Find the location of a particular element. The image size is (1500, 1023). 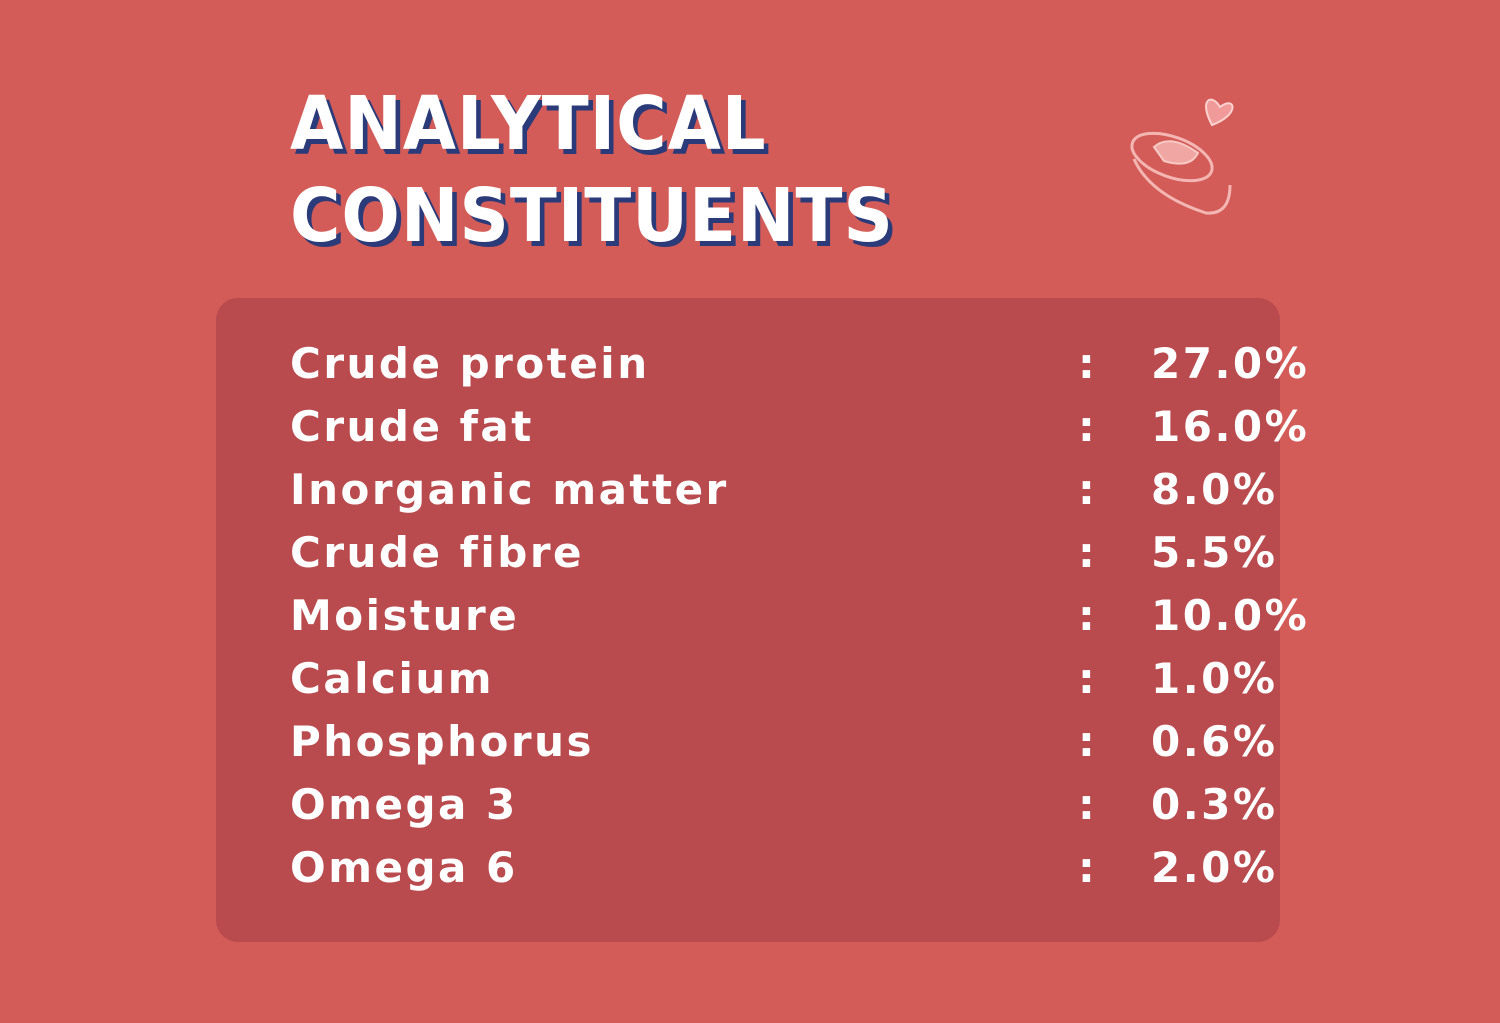

row-value: 2.0% is located at coordinates (1214, 867).